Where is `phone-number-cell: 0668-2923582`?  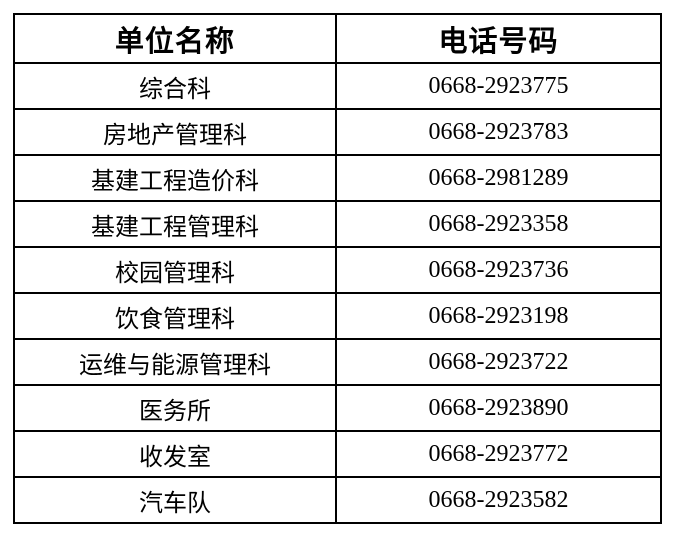 phone-number-cell: 0668-2923582 is located at coordinates (498, 500).